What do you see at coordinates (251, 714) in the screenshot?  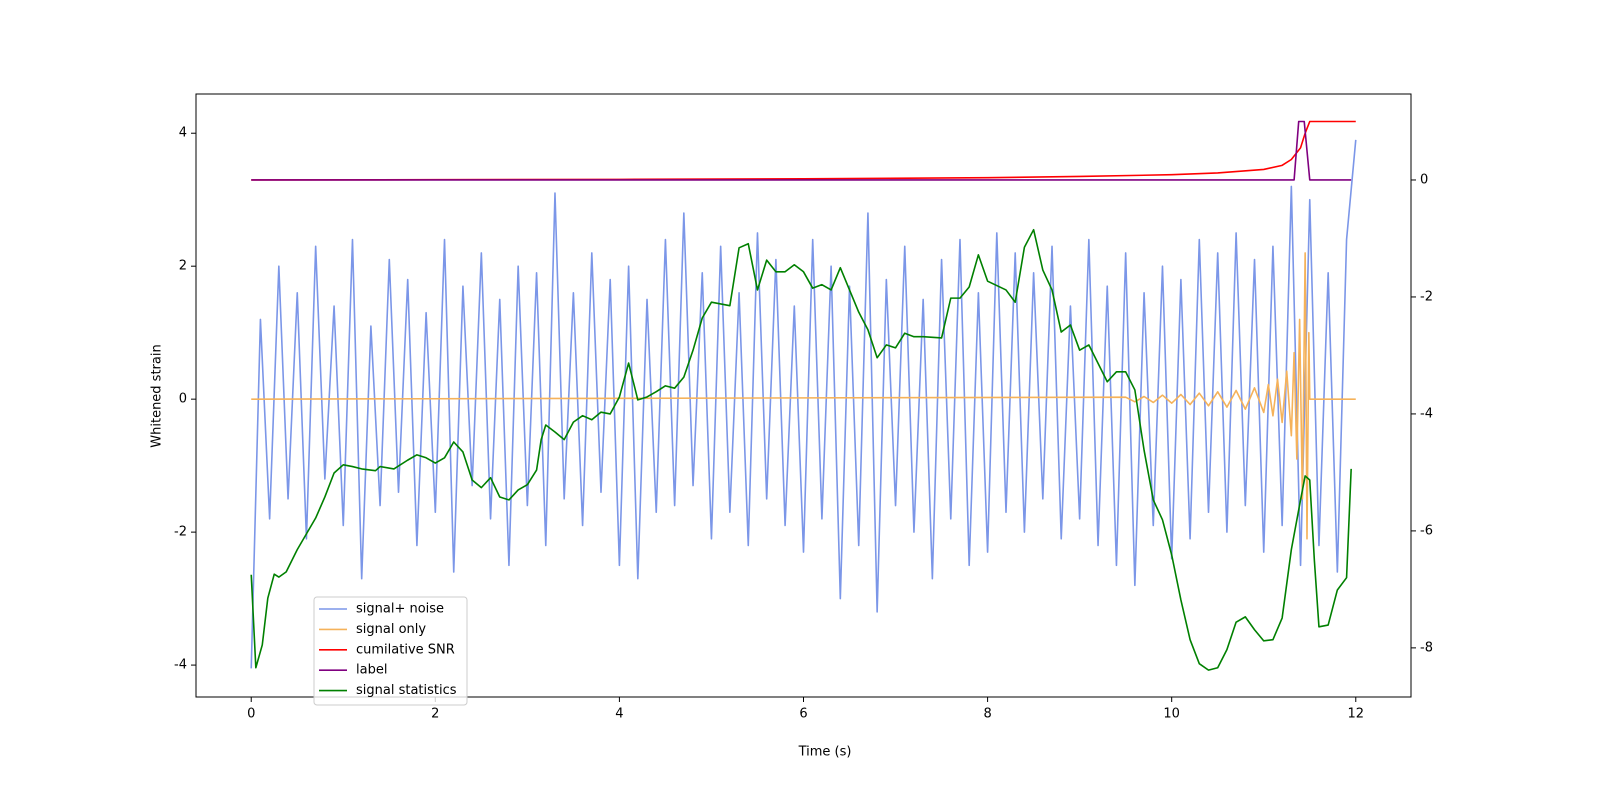 I see `x-tick-label: 0` at bounding box center [251, 714].